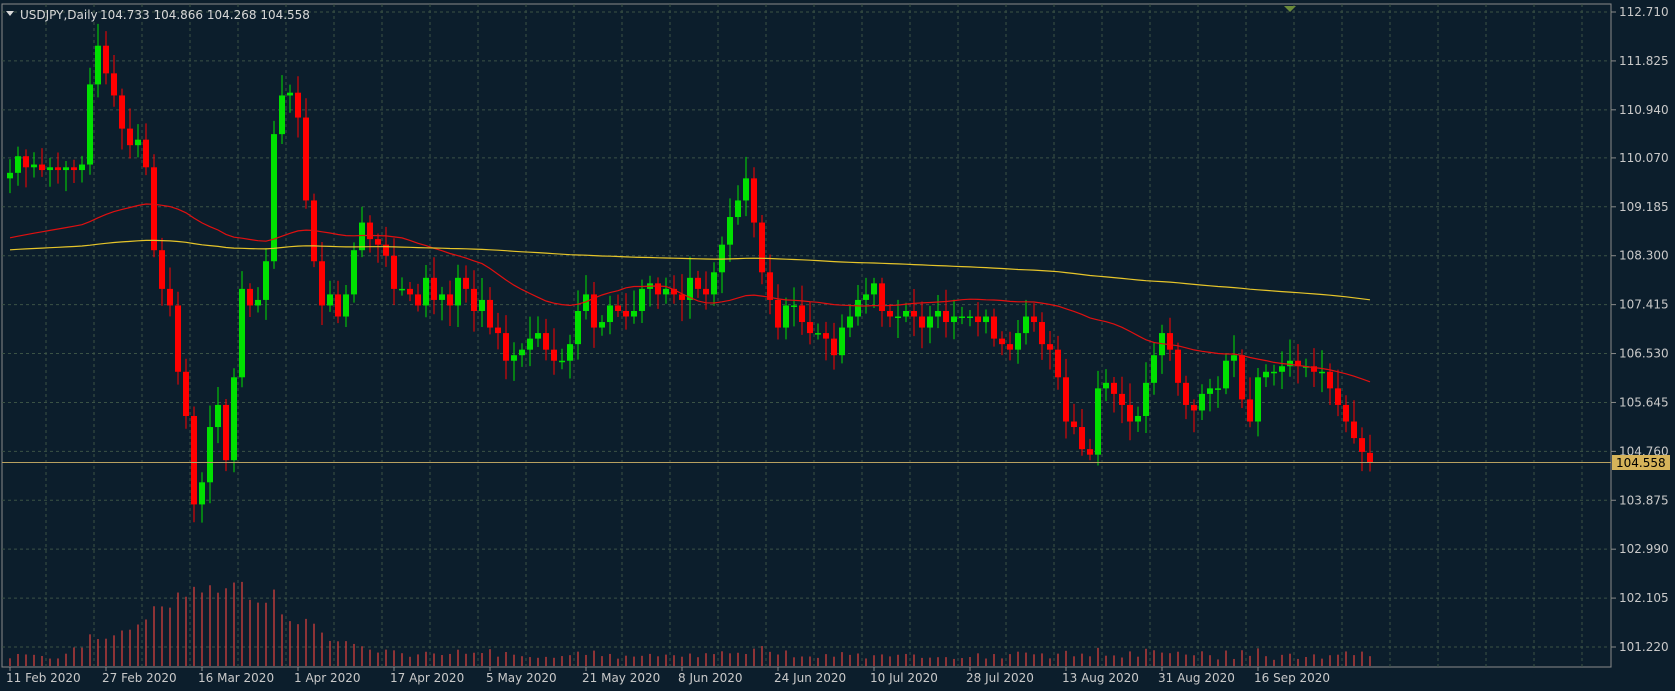  Describe the element at coordinates (1641, 462) in the screenshot. I see `current-price-badge` at that location.